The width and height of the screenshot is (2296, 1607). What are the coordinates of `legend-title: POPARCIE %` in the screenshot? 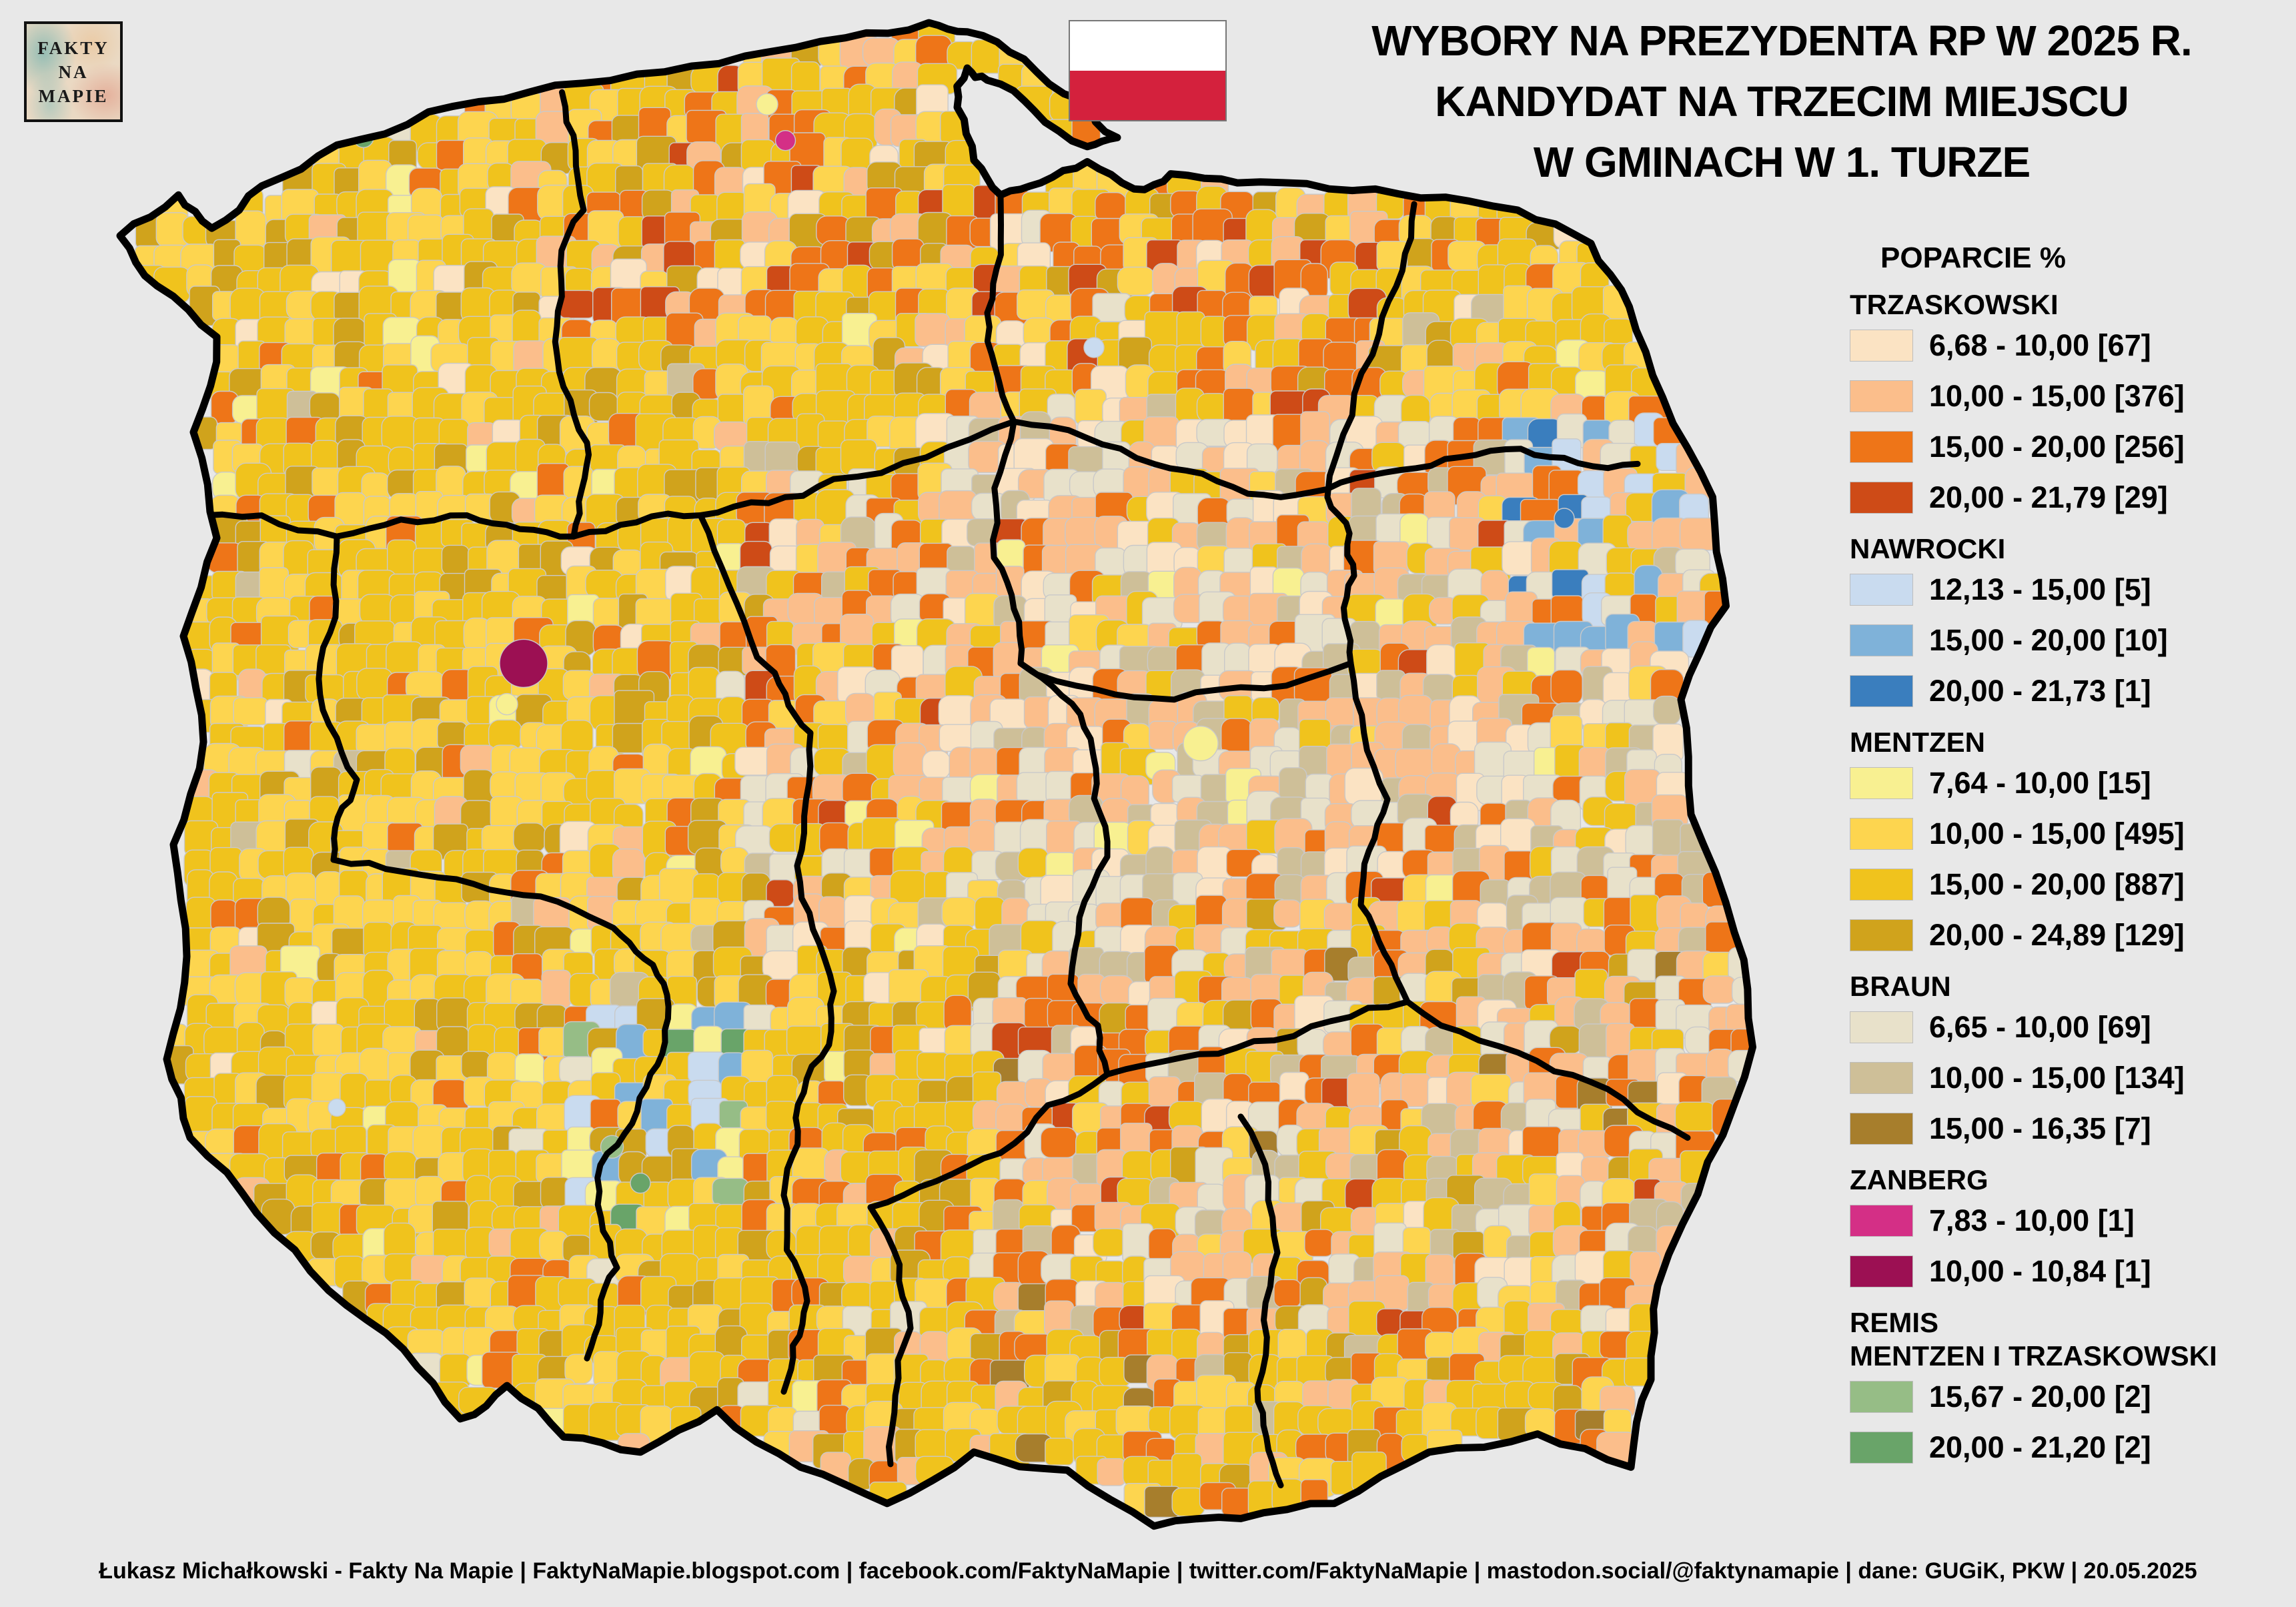 It's located at (1973, 257).